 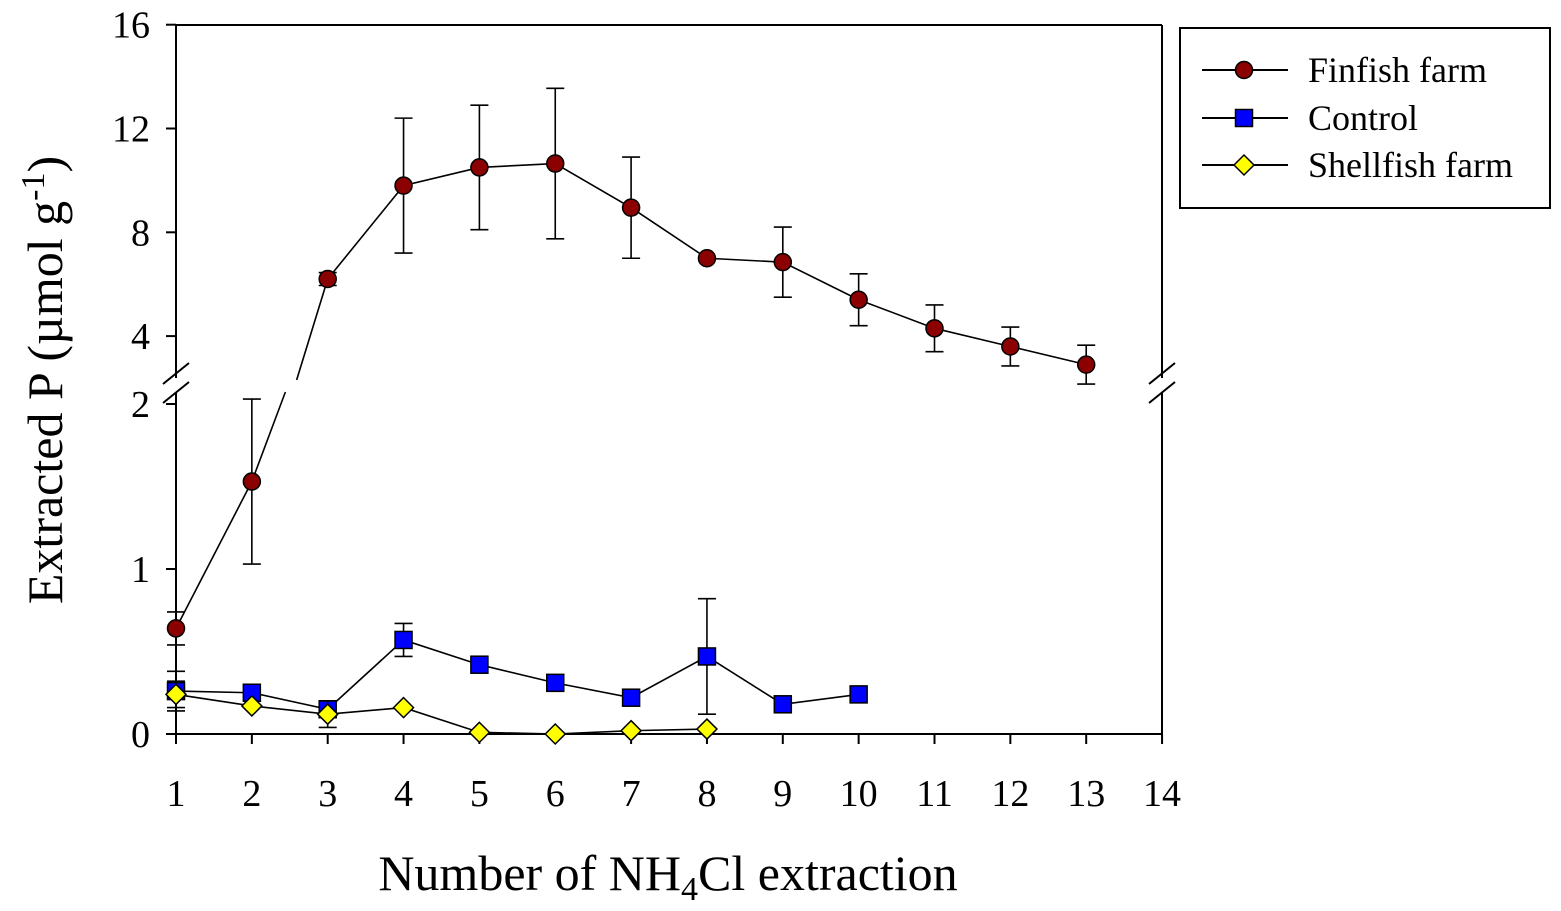 I want to click on y-tick-label: 1, so click(x=140, y=570).